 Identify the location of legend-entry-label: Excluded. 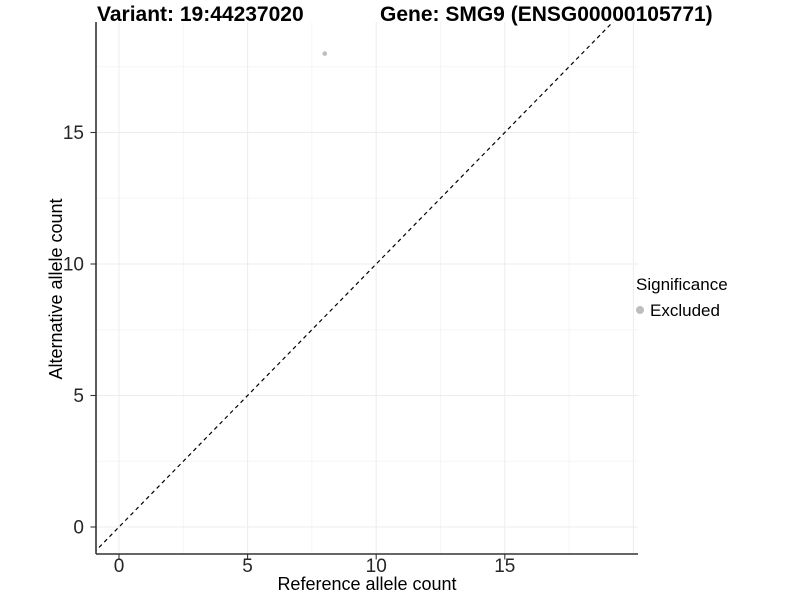
(685, 310).